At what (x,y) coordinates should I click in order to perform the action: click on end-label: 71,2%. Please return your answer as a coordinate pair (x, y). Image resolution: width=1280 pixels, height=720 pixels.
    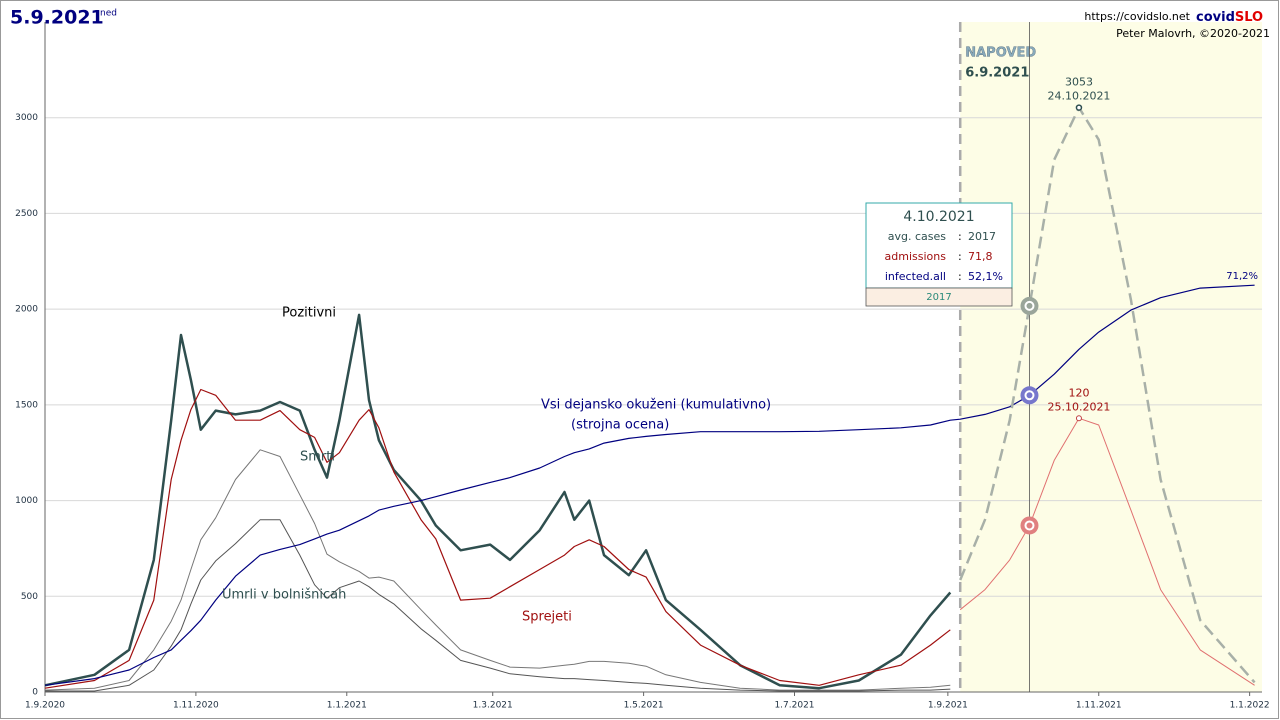
    Looking at the image, I should click on (1242, 276).